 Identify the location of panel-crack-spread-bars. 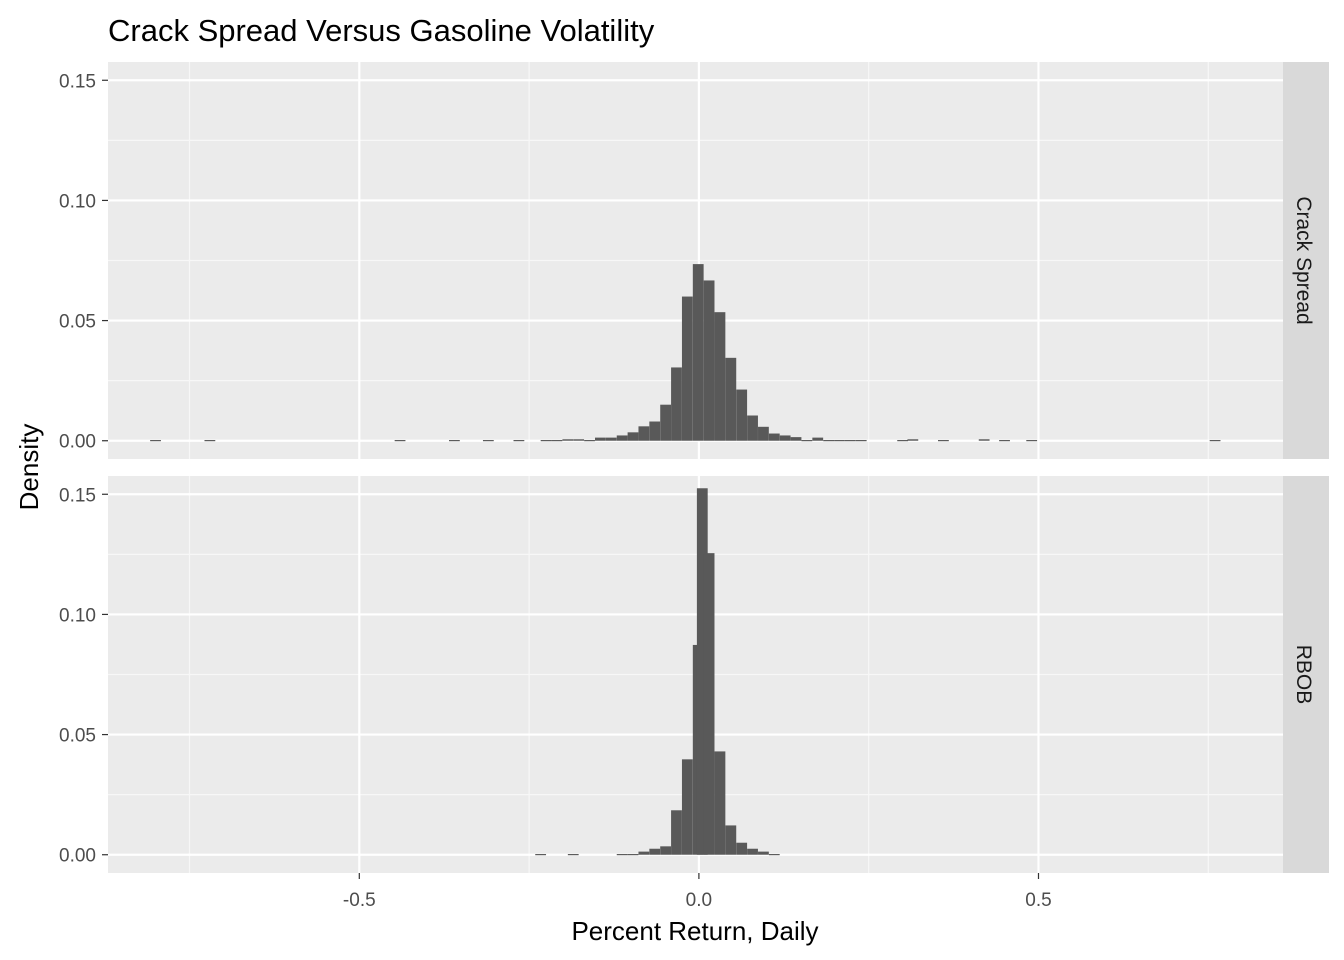
(685, 353).